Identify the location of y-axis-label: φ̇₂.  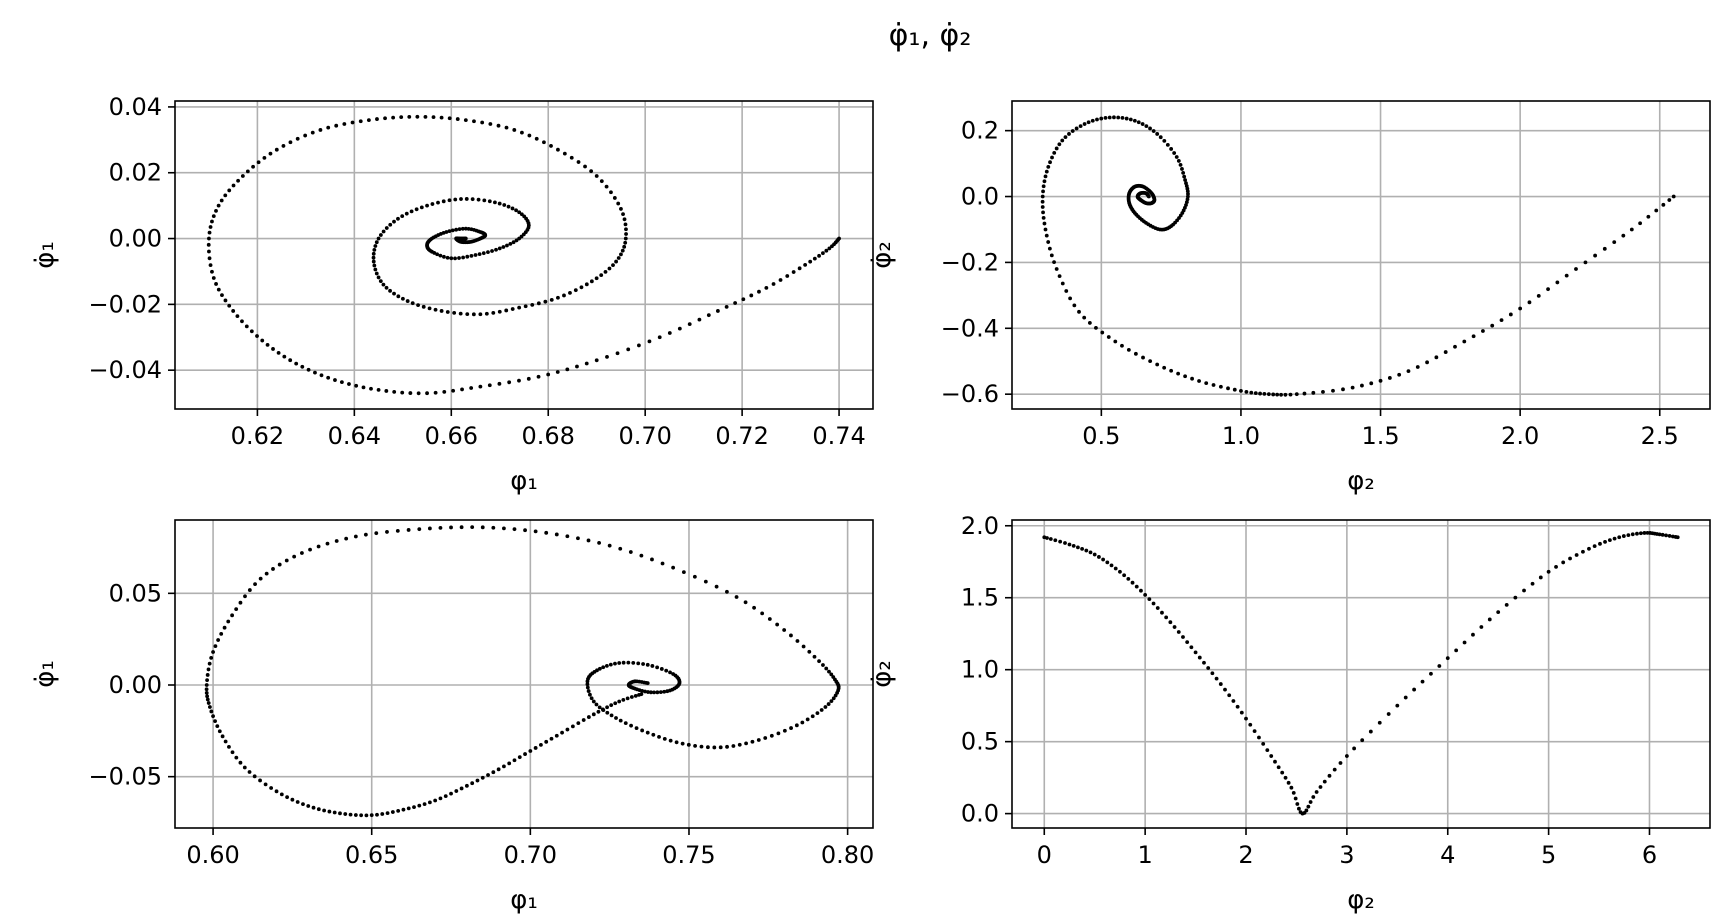
(882, 255).